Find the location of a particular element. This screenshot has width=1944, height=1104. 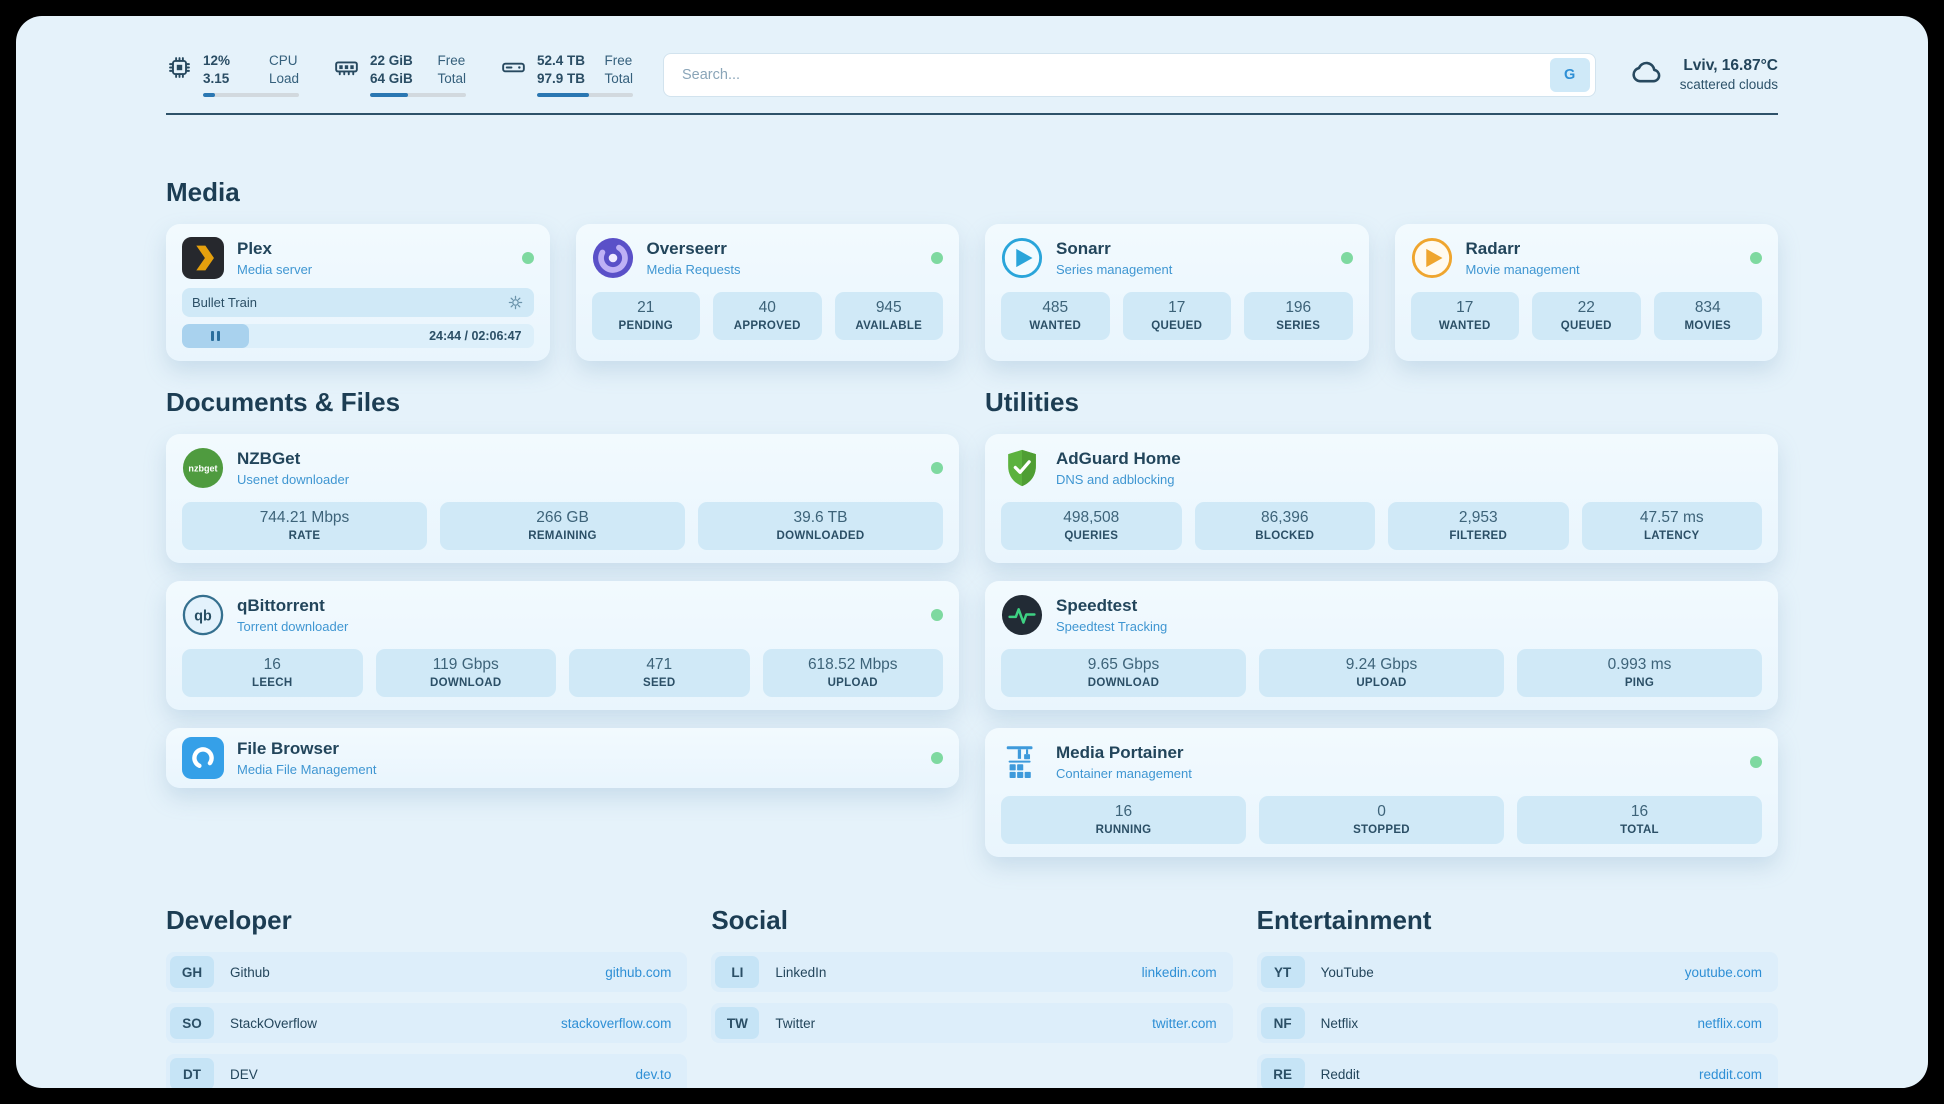

cpu-progressbar-fill is located at coordinates (209, 95).